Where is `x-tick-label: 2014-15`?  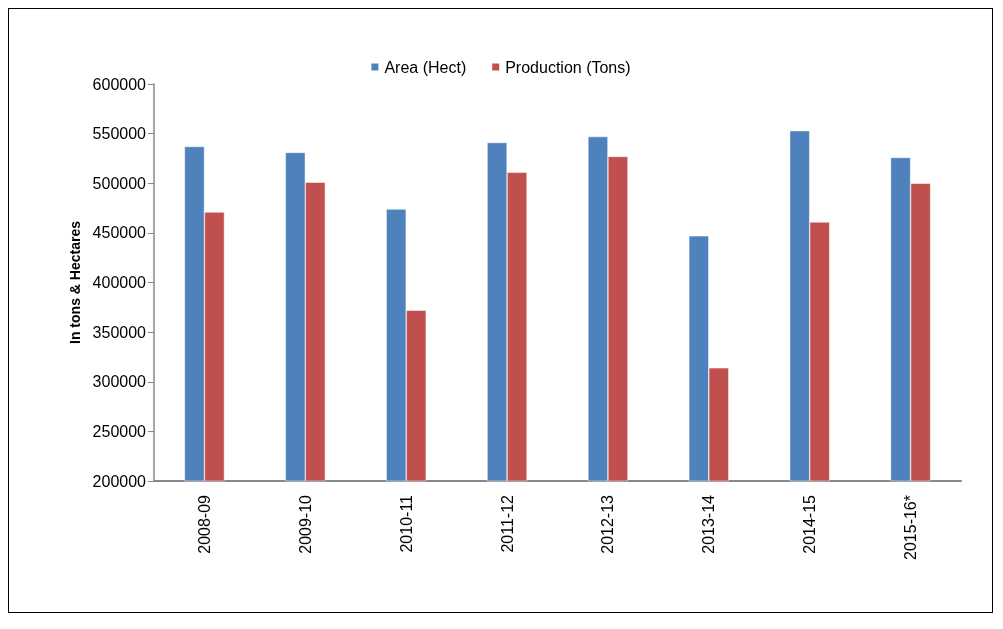 x-tick-label: 2014-15 is located at coordinates (810, 524).